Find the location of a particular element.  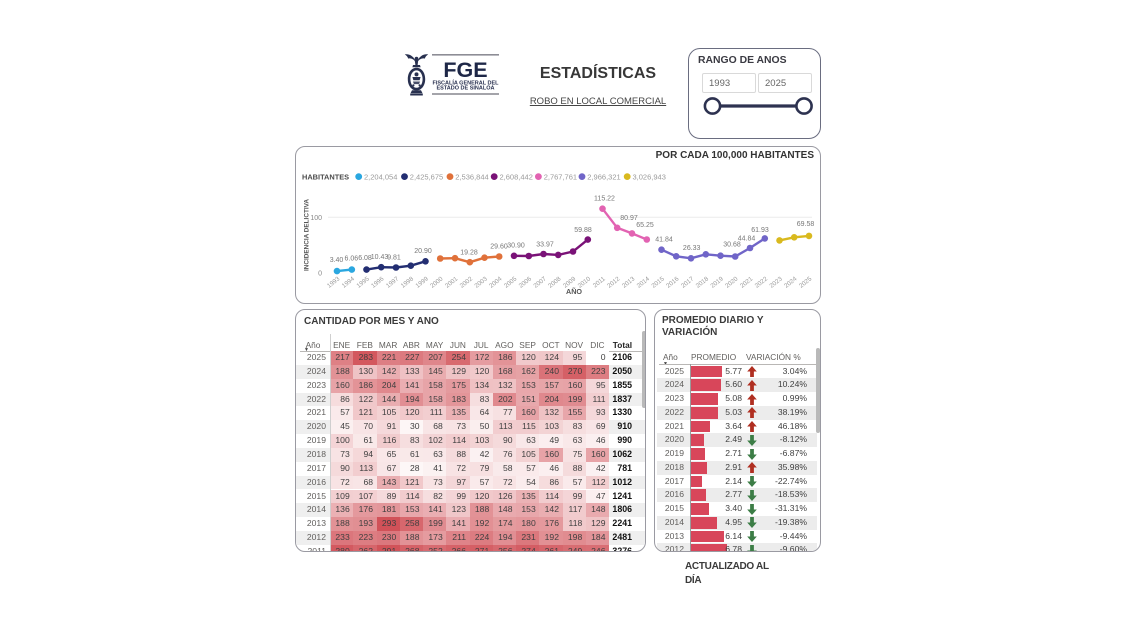

svg-text: 2025 is located at coordinates (806, 282).